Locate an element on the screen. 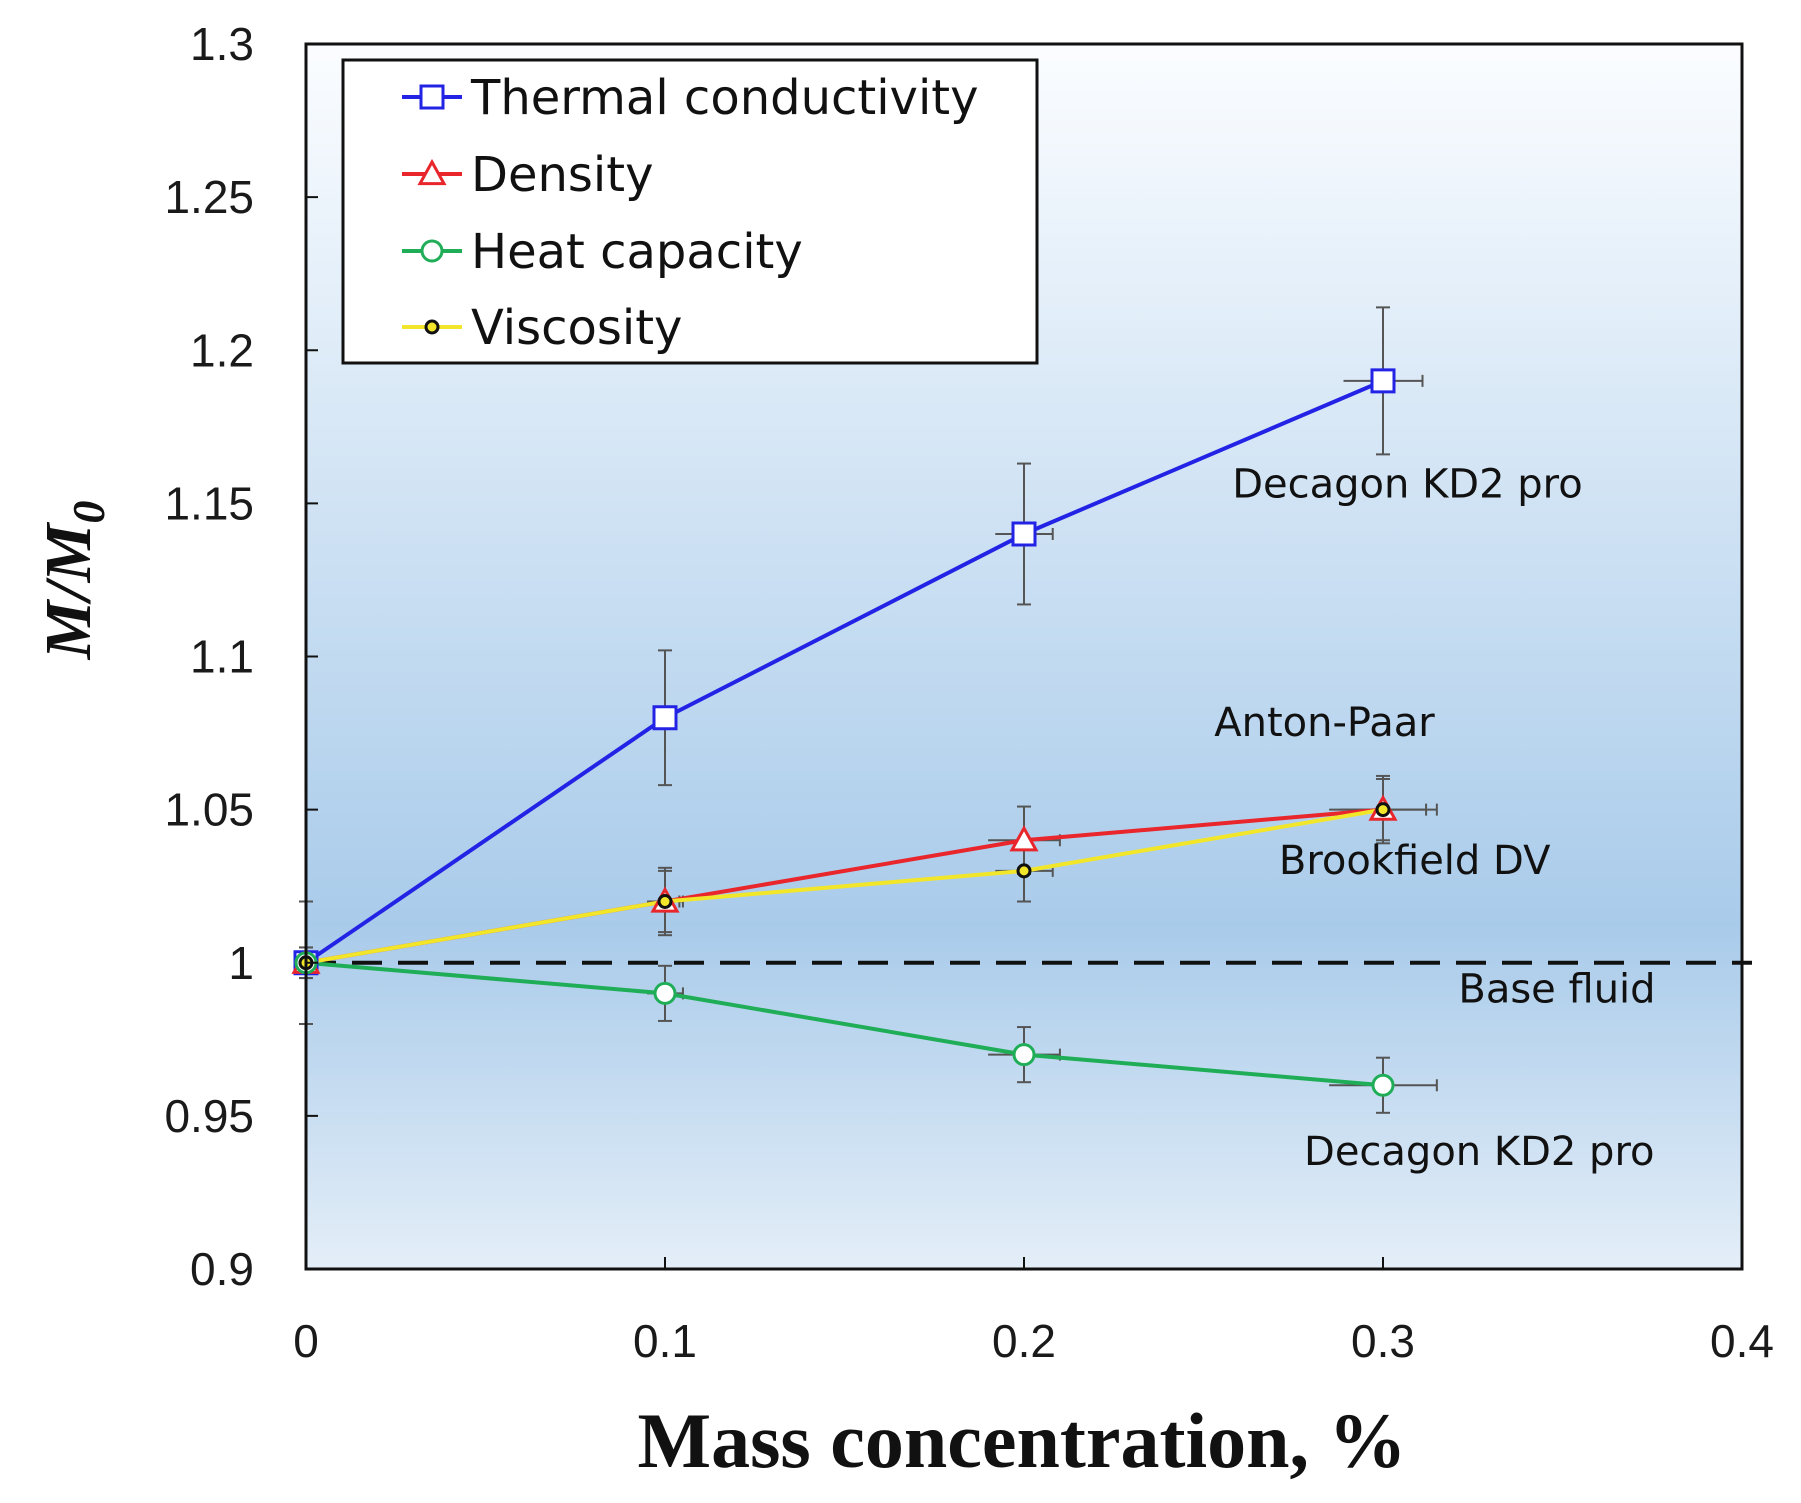  x-axis: 0 0.1 0.2 0.3 0.4 is located at coordinates (1033, 1312).